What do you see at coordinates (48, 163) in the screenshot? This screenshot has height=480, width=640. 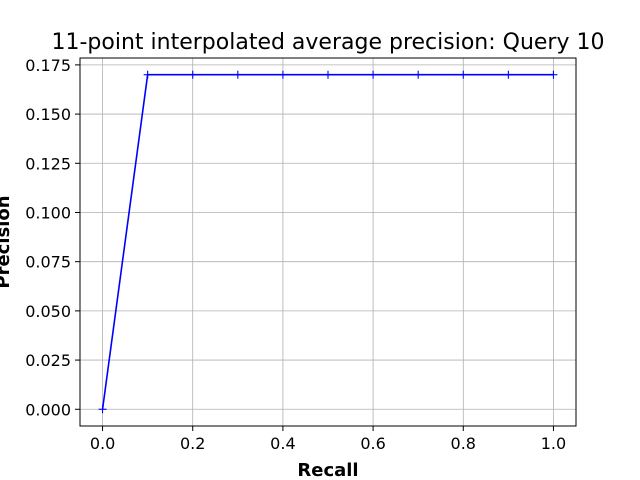 I see `y-tick-label: 0.125` at bounding box center [48, 163].